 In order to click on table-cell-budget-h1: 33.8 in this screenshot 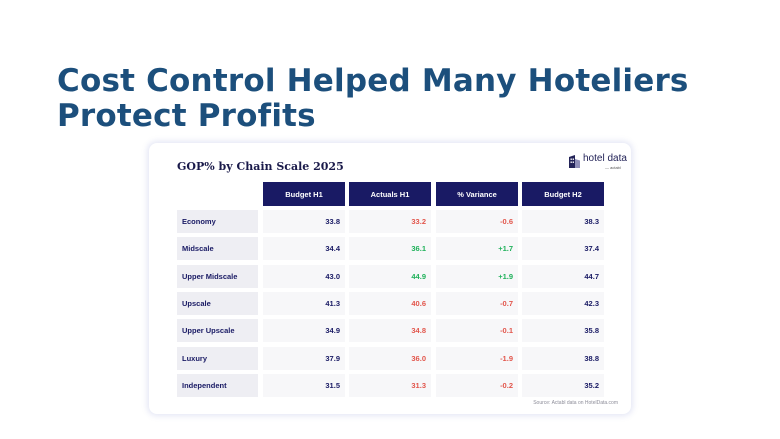, I will do `click(304, 221)`.